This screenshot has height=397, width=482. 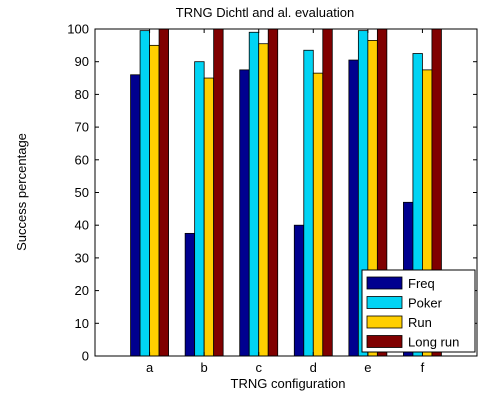 I want to click on legend-label-run: Run, so click(x=420, y=322).